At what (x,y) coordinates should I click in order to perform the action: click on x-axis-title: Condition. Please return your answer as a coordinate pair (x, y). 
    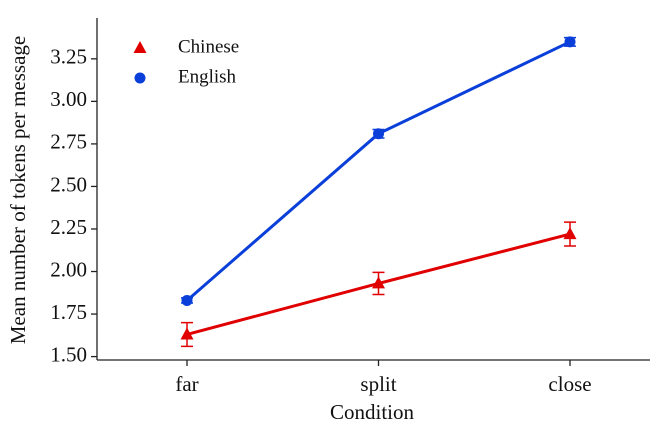
    Looking at the image, I should click on (372, 412).